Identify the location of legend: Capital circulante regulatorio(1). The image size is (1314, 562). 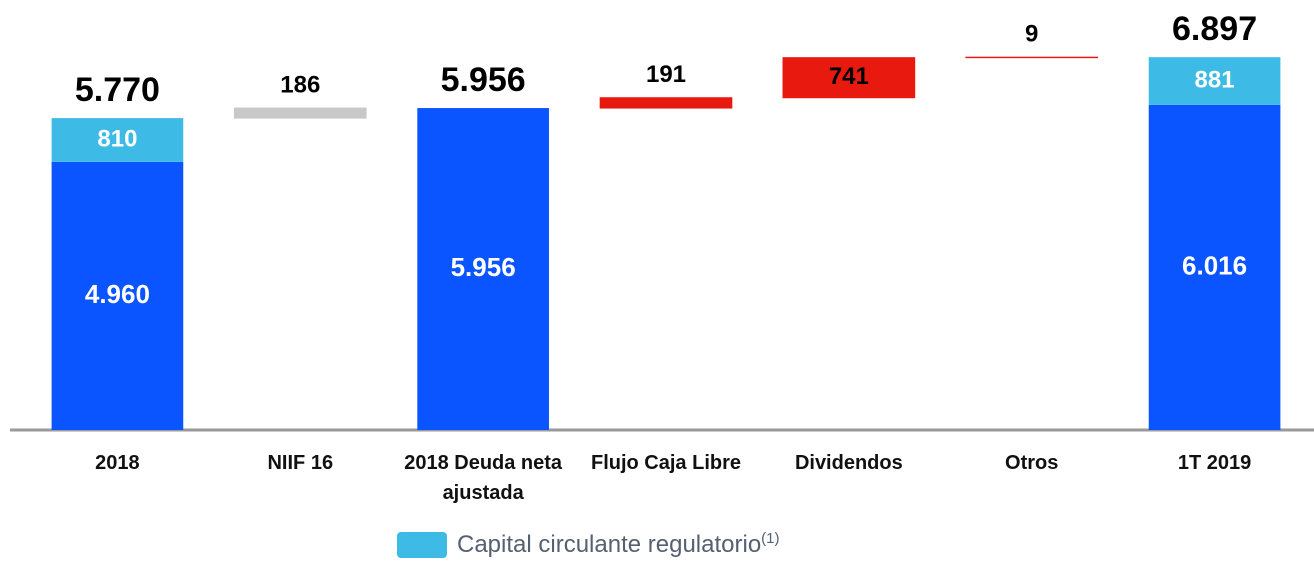
(588, 544).